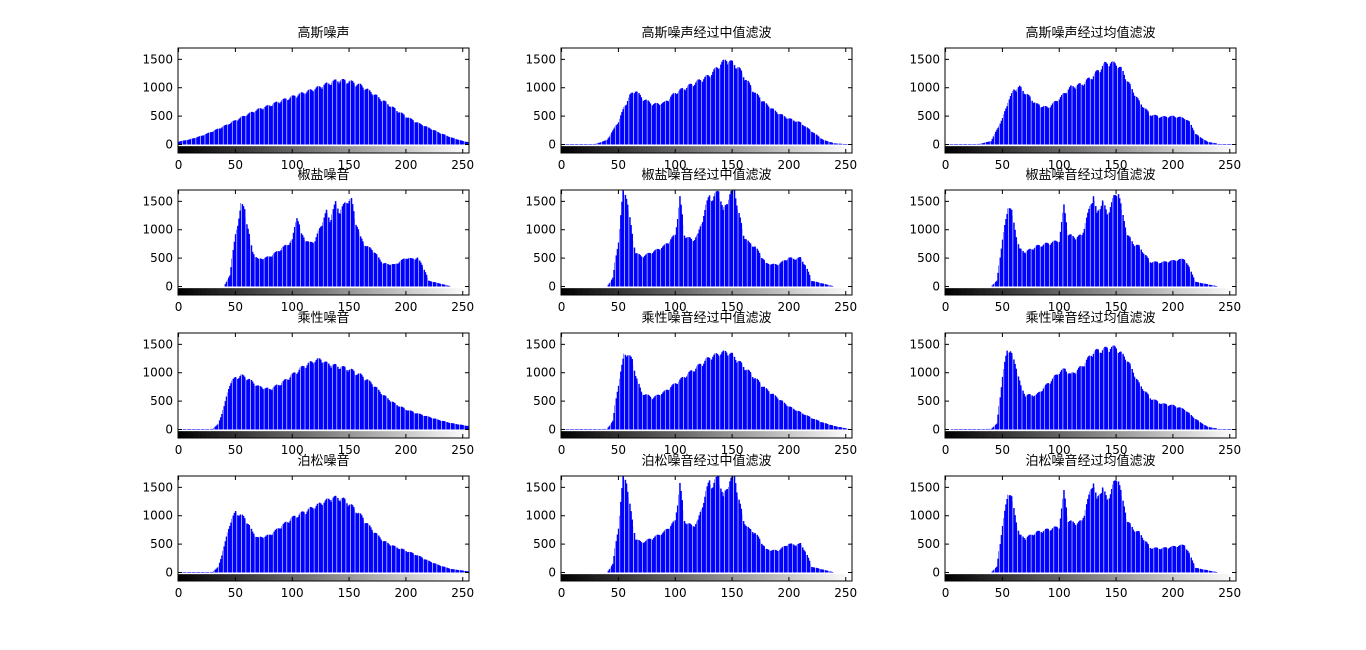 This screenshot has height=650, width=1366. What do you see at coordinates (540, 201) in the screenshot?
I see `y-tick-label: 1500` at bounding box center [540, 201].